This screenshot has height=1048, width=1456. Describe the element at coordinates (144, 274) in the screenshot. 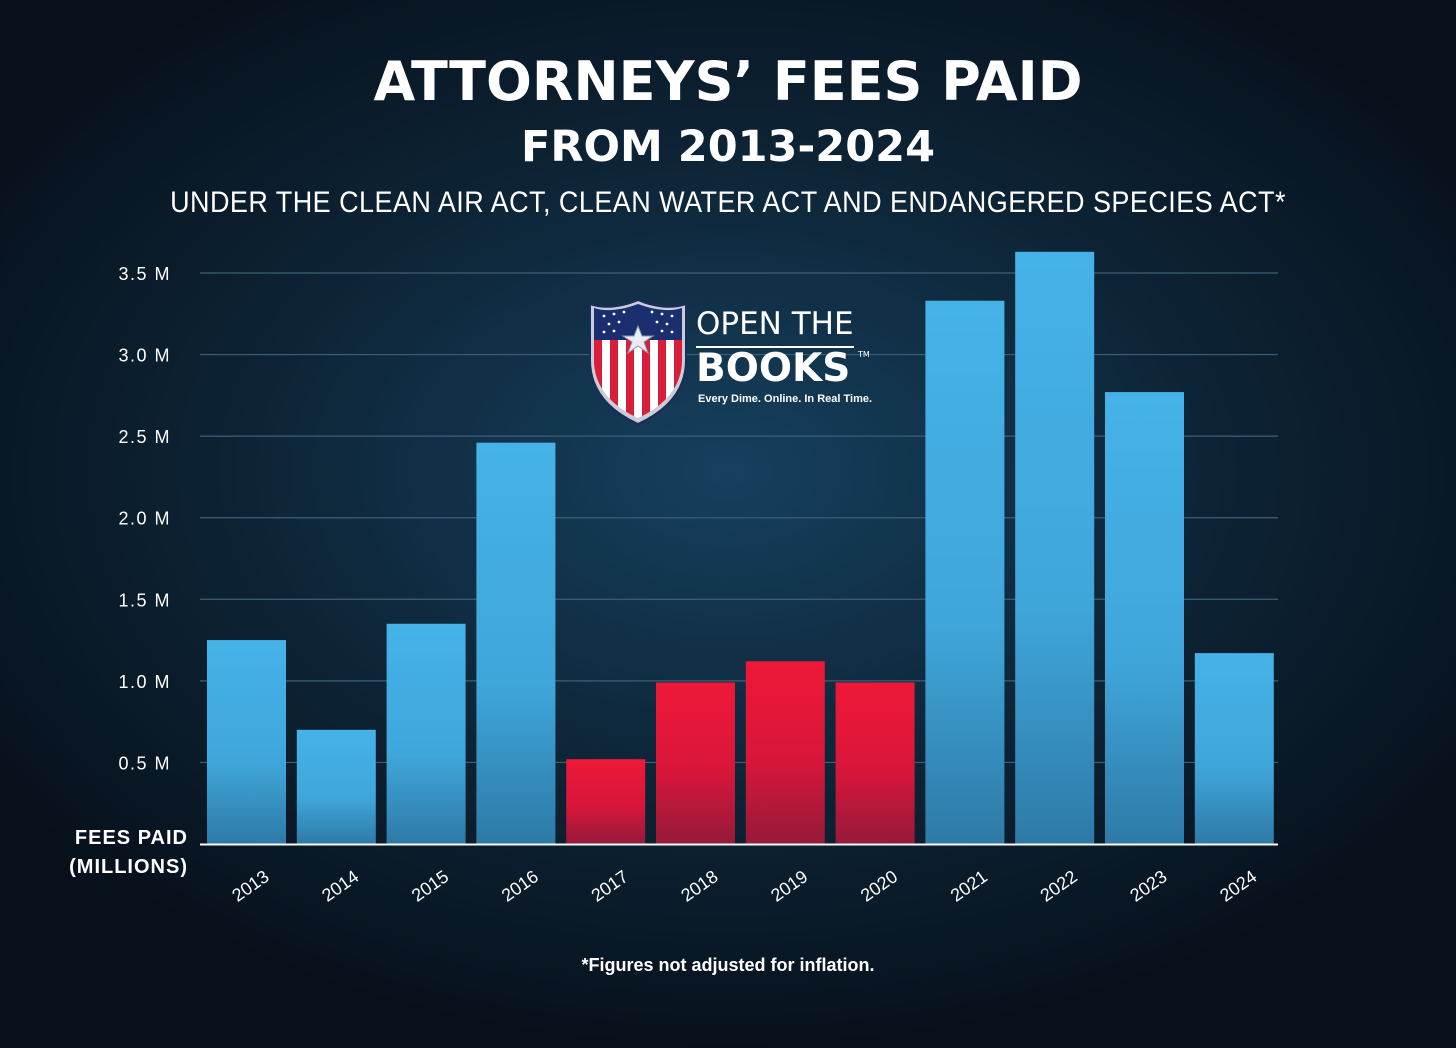

I see `y-tick-label: 3.5 M` at that location.